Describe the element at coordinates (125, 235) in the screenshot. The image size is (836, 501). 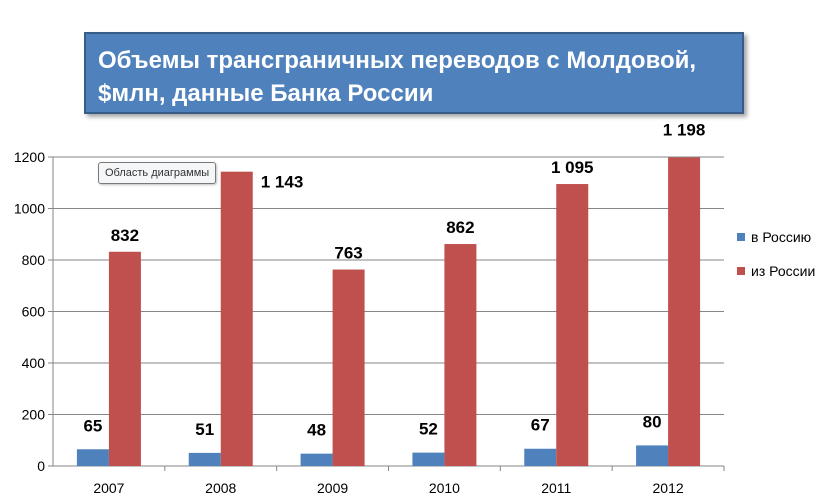
I see `data-label: 832` at that location.